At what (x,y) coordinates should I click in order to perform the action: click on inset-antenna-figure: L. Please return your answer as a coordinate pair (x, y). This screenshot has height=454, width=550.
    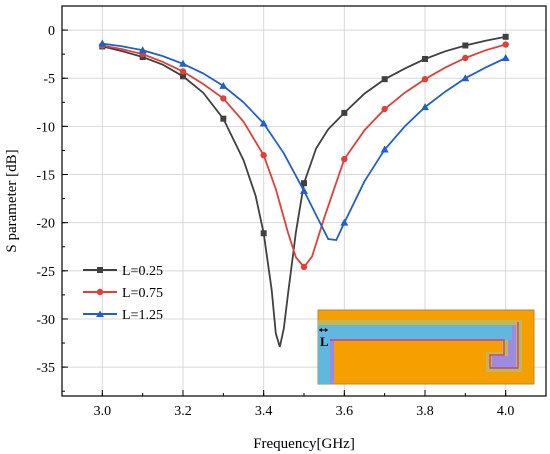
    Looking at the image, I should click on (426, 347).